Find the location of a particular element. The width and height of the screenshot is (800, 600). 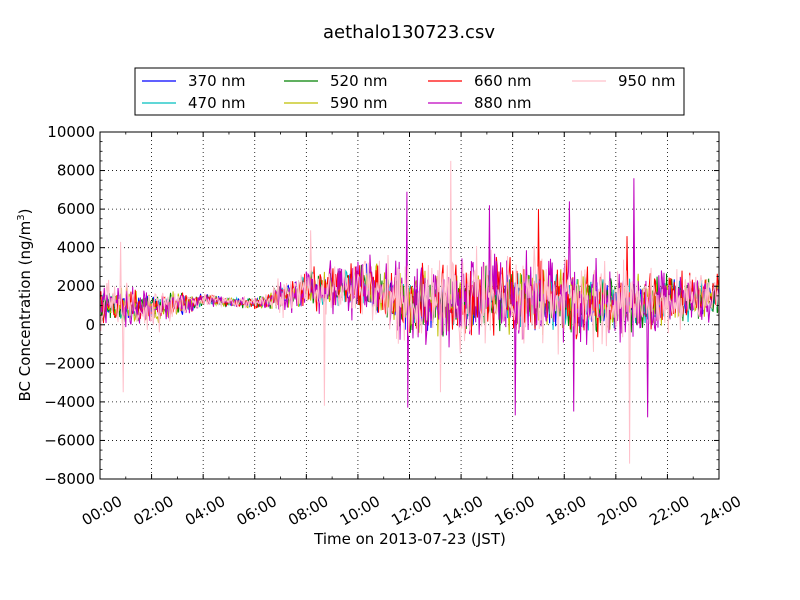

x-axis-label: Time on 2013-07-23 (JST) is located at coordinates (409, 539).